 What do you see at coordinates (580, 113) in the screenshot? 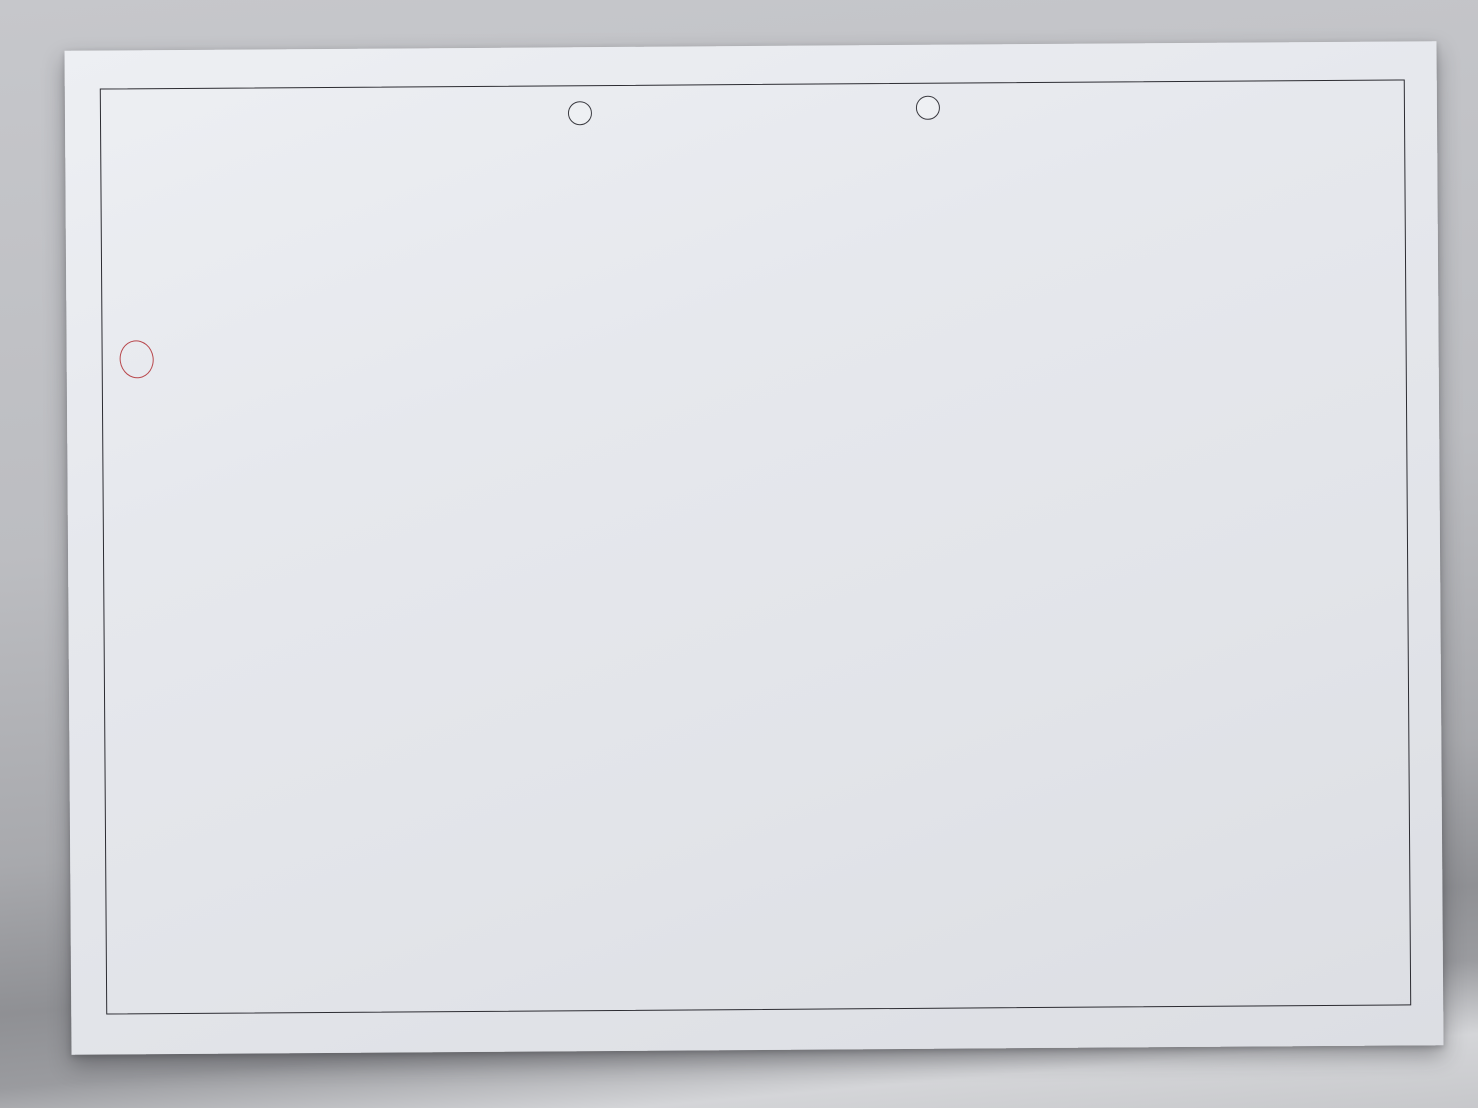
I see `punch-hole-left` at bounding box center [580, 113].